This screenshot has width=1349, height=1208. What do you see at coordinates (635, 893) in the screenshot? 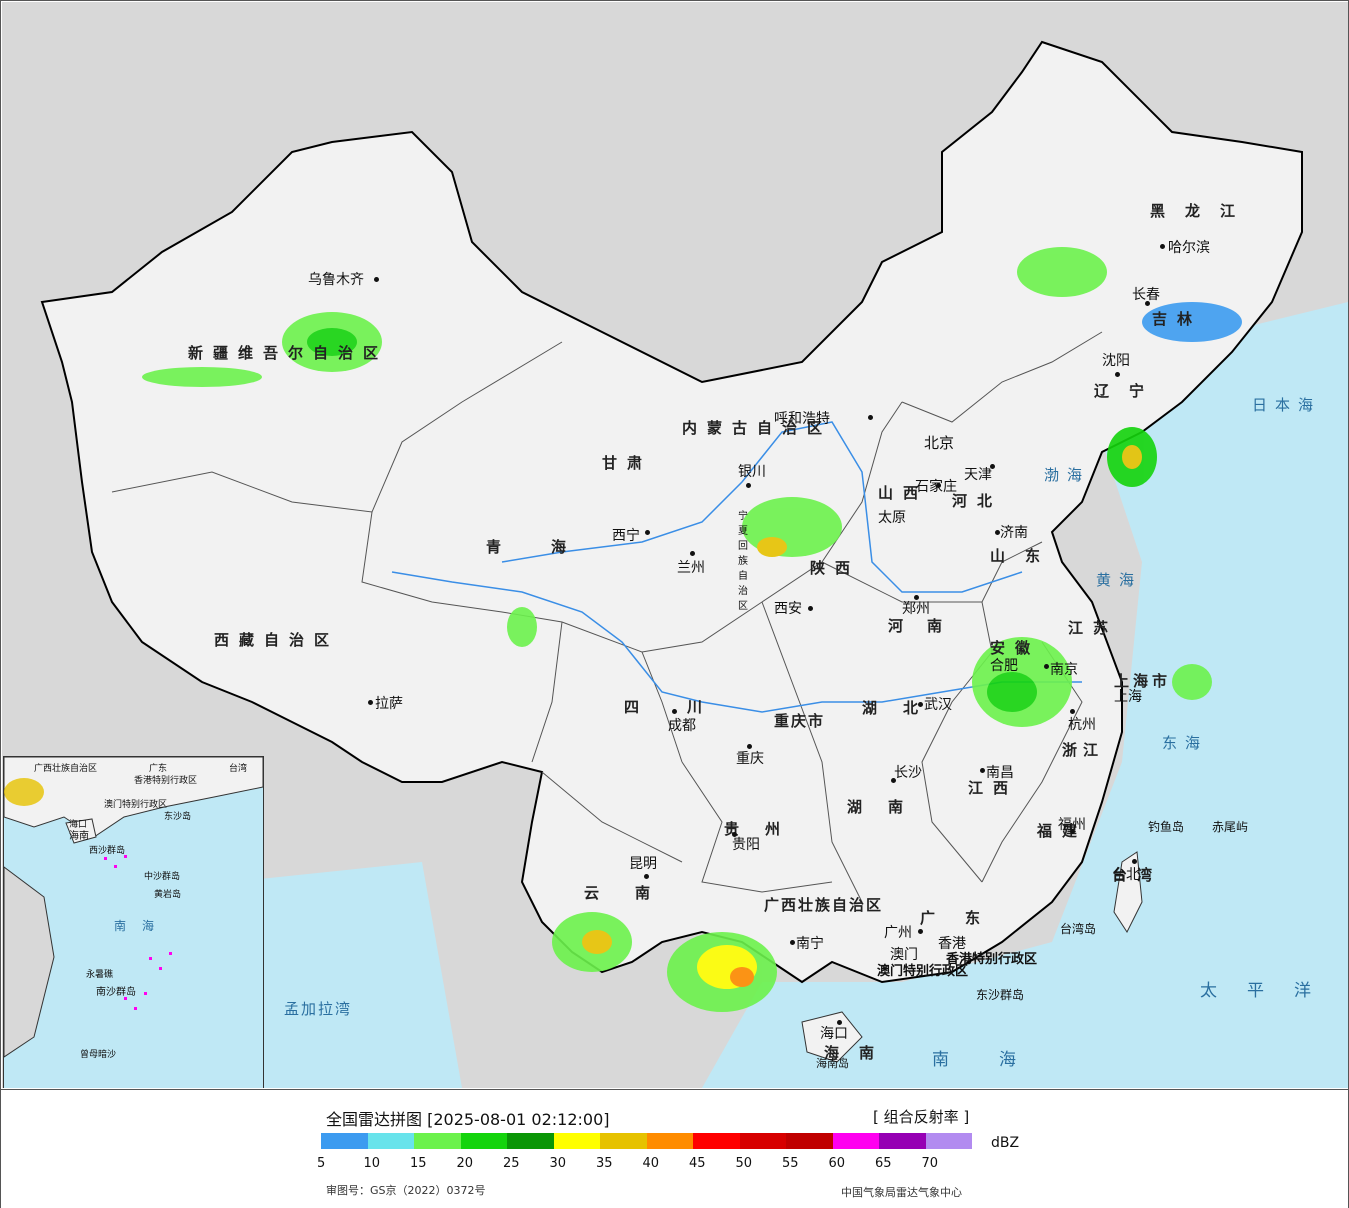
I see `region-yunnan: 云南` at bounding box center [635, 893].